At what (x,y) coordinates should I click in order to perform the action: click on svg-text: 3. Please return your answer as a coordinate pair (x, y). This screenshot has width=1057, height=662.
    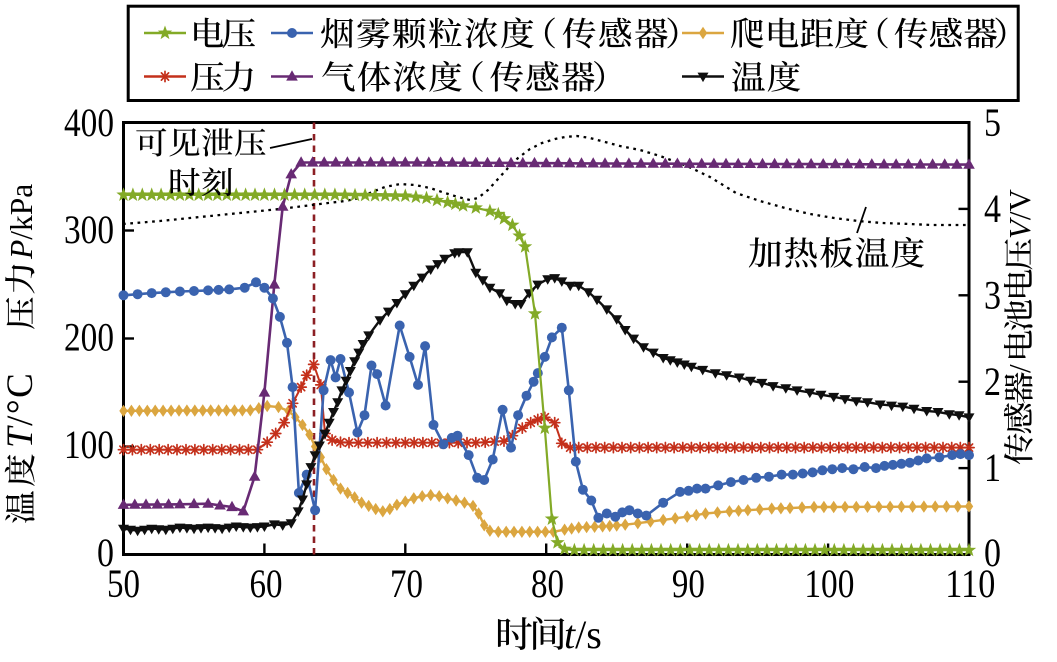
    Looking at the image, I should click on (992, 295).